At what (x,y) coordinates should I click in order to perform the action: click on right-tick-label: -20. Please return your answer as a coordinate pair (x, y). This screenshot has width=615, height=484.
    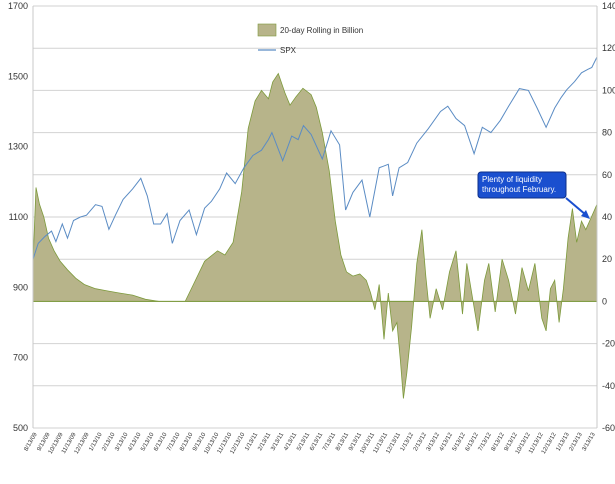
    Looking at the image, I should click on (608, 344).